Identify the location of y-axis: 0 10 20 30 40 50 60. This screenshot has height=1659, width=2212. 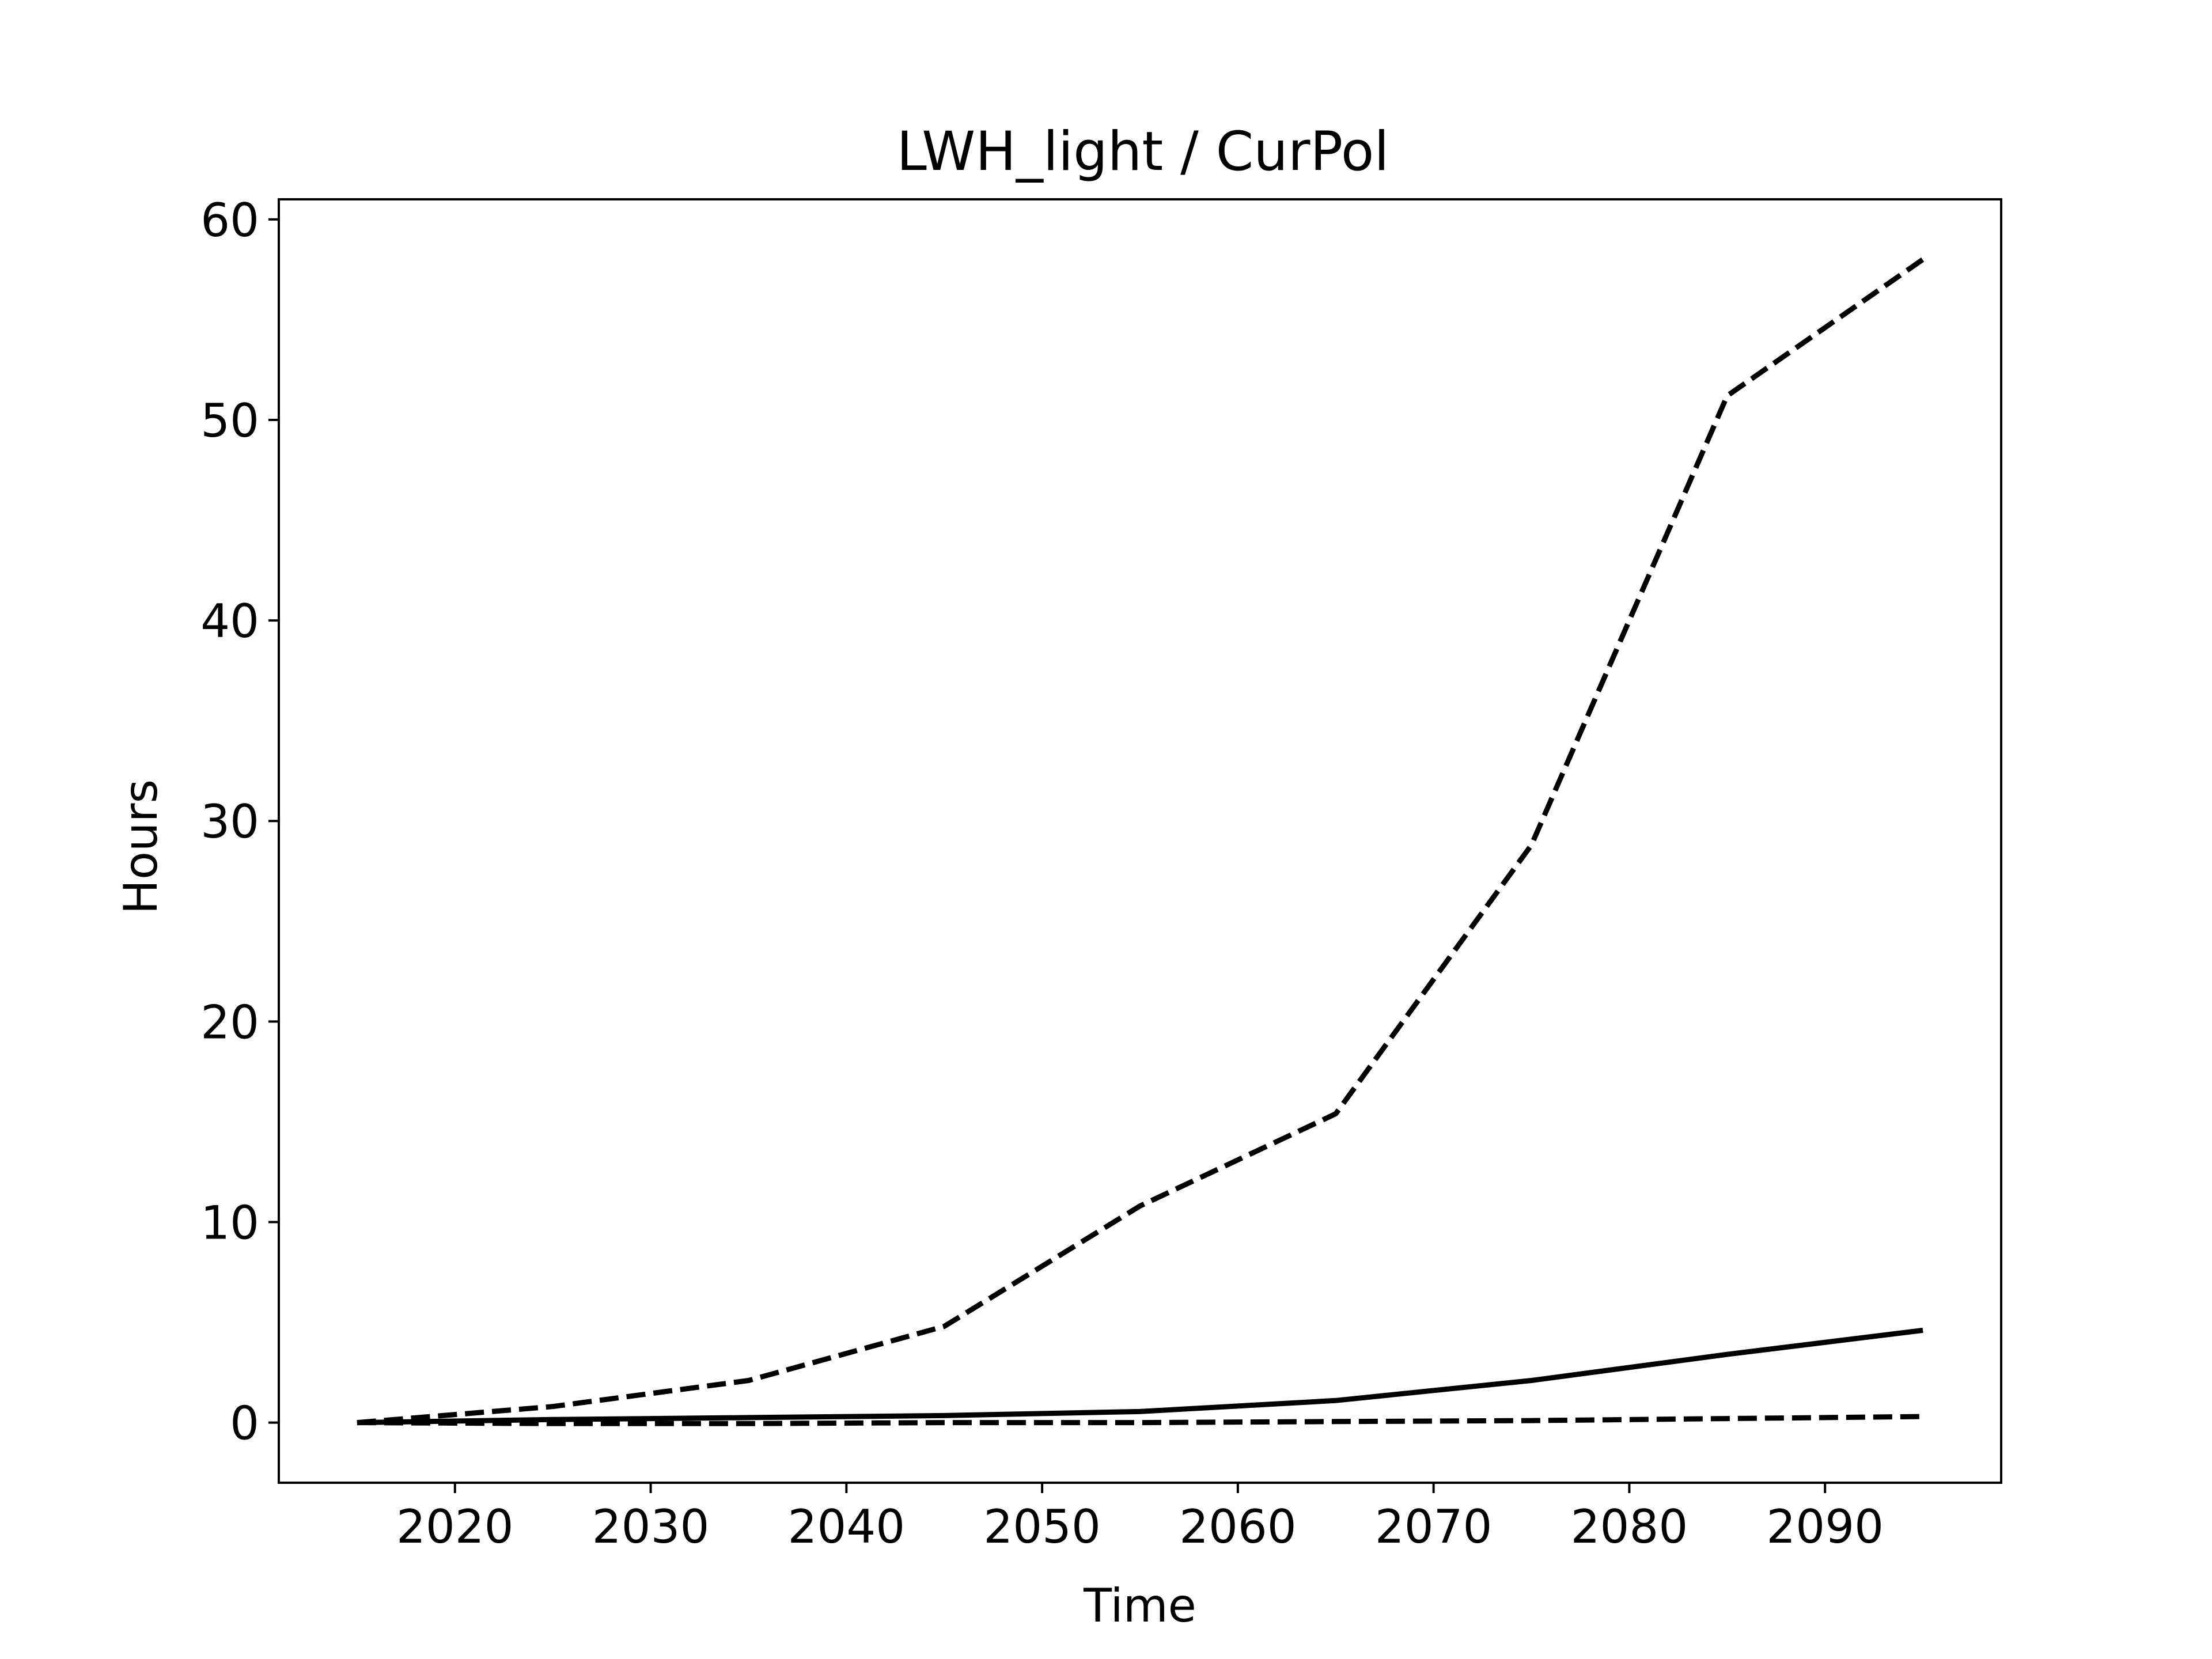
(239, 822).